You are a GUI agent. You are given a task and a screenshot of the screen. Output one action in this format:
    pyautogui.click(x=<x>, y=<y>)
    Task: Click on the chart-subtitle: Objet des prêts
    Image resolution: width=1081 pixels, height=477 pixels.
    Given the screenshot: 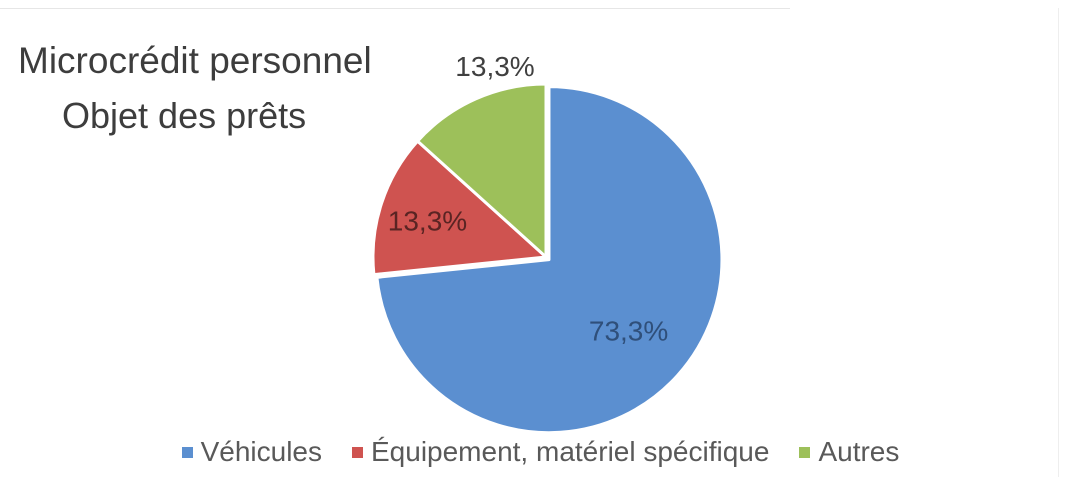 What is the action you would take?
    pyautogui.click(x=184, y=115)
    